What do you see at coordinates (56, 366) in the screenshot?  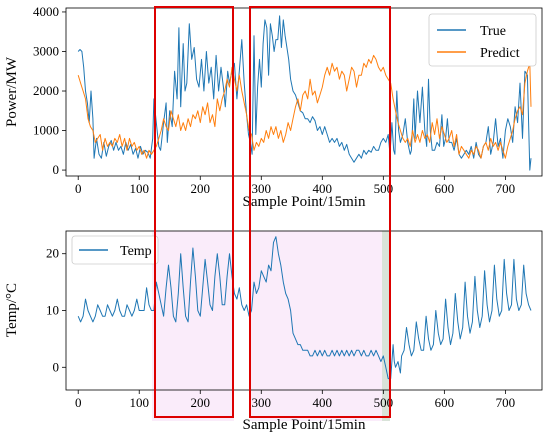 I see `bottom-ytick-label: 0` at bounding box center [56, 366].